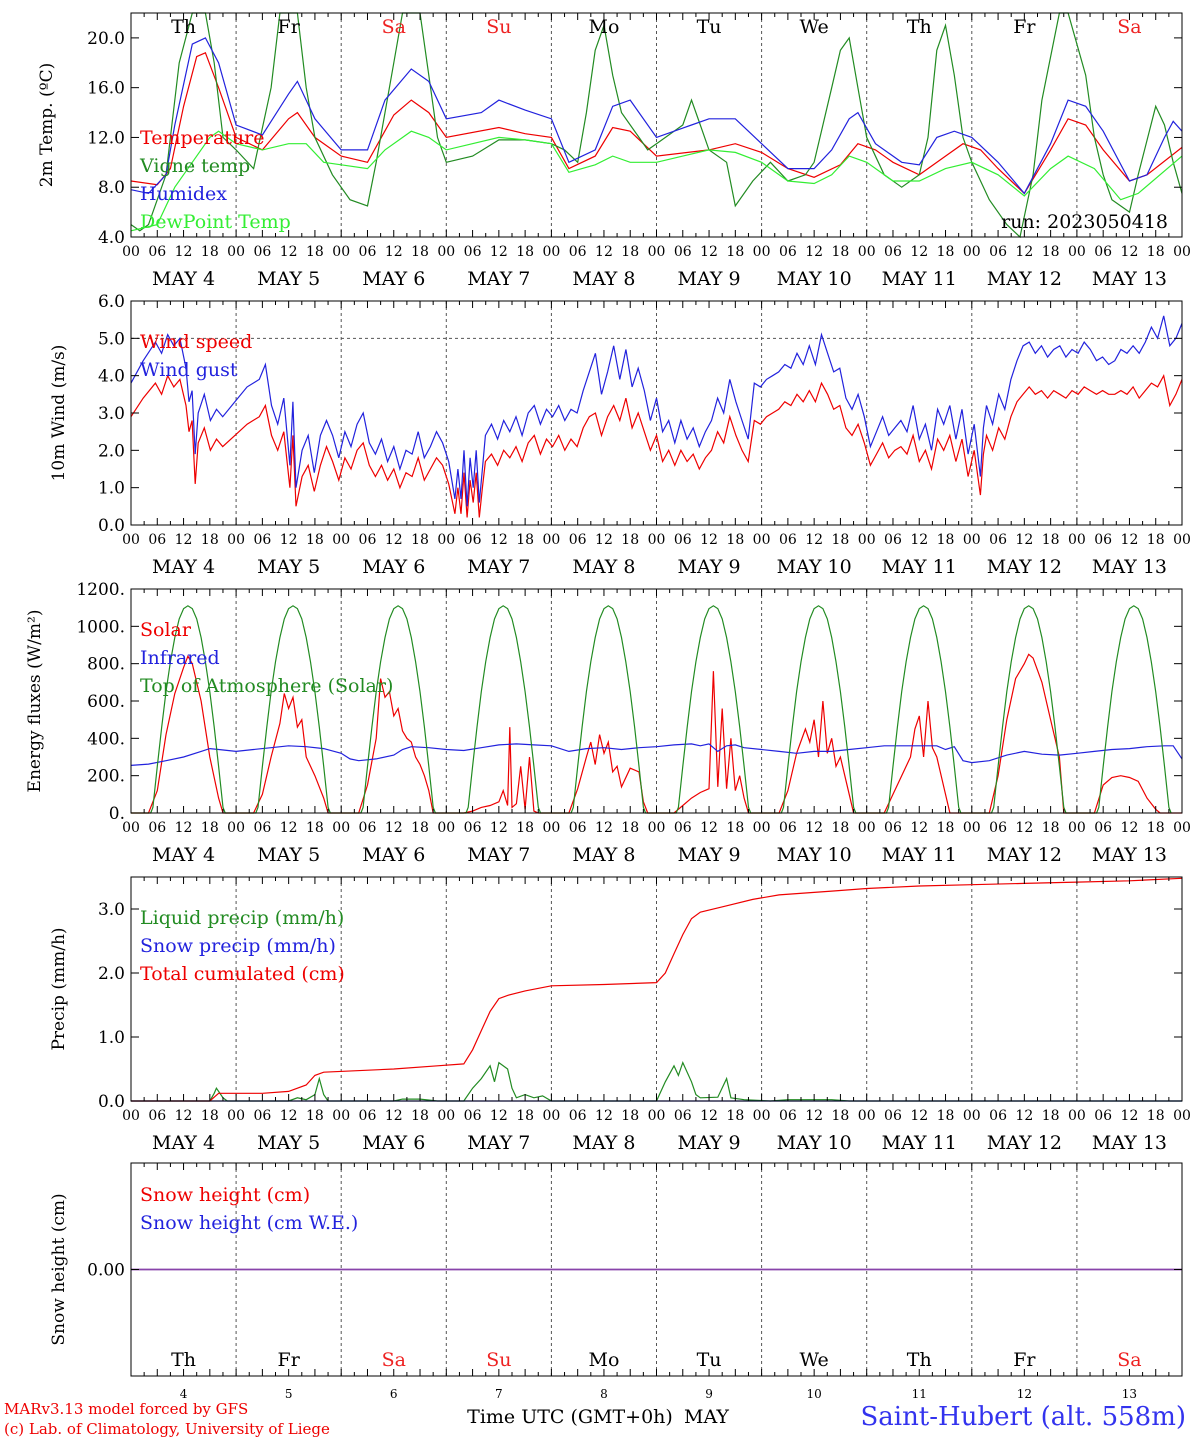 This screenshot has width=1194, height=1440. Describe the element at coordinates (706, 1417) in the screenshot. I see `x-axis-month: MAY` at that location.